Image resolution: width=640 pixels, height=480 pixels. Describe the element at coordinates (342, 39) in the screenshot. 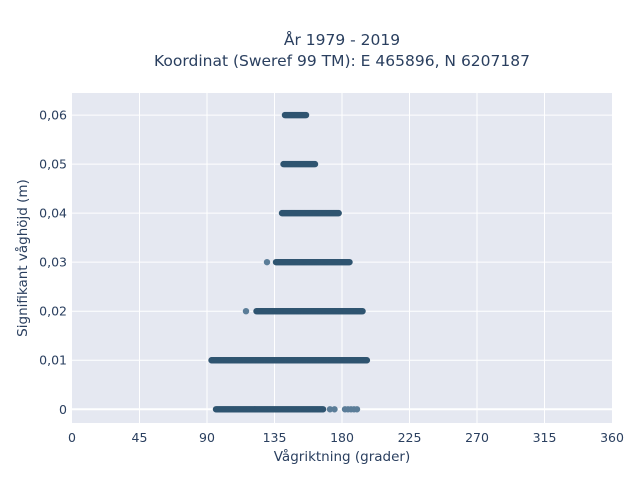

I see `chart-title: År 1979 - 2019` at that location.